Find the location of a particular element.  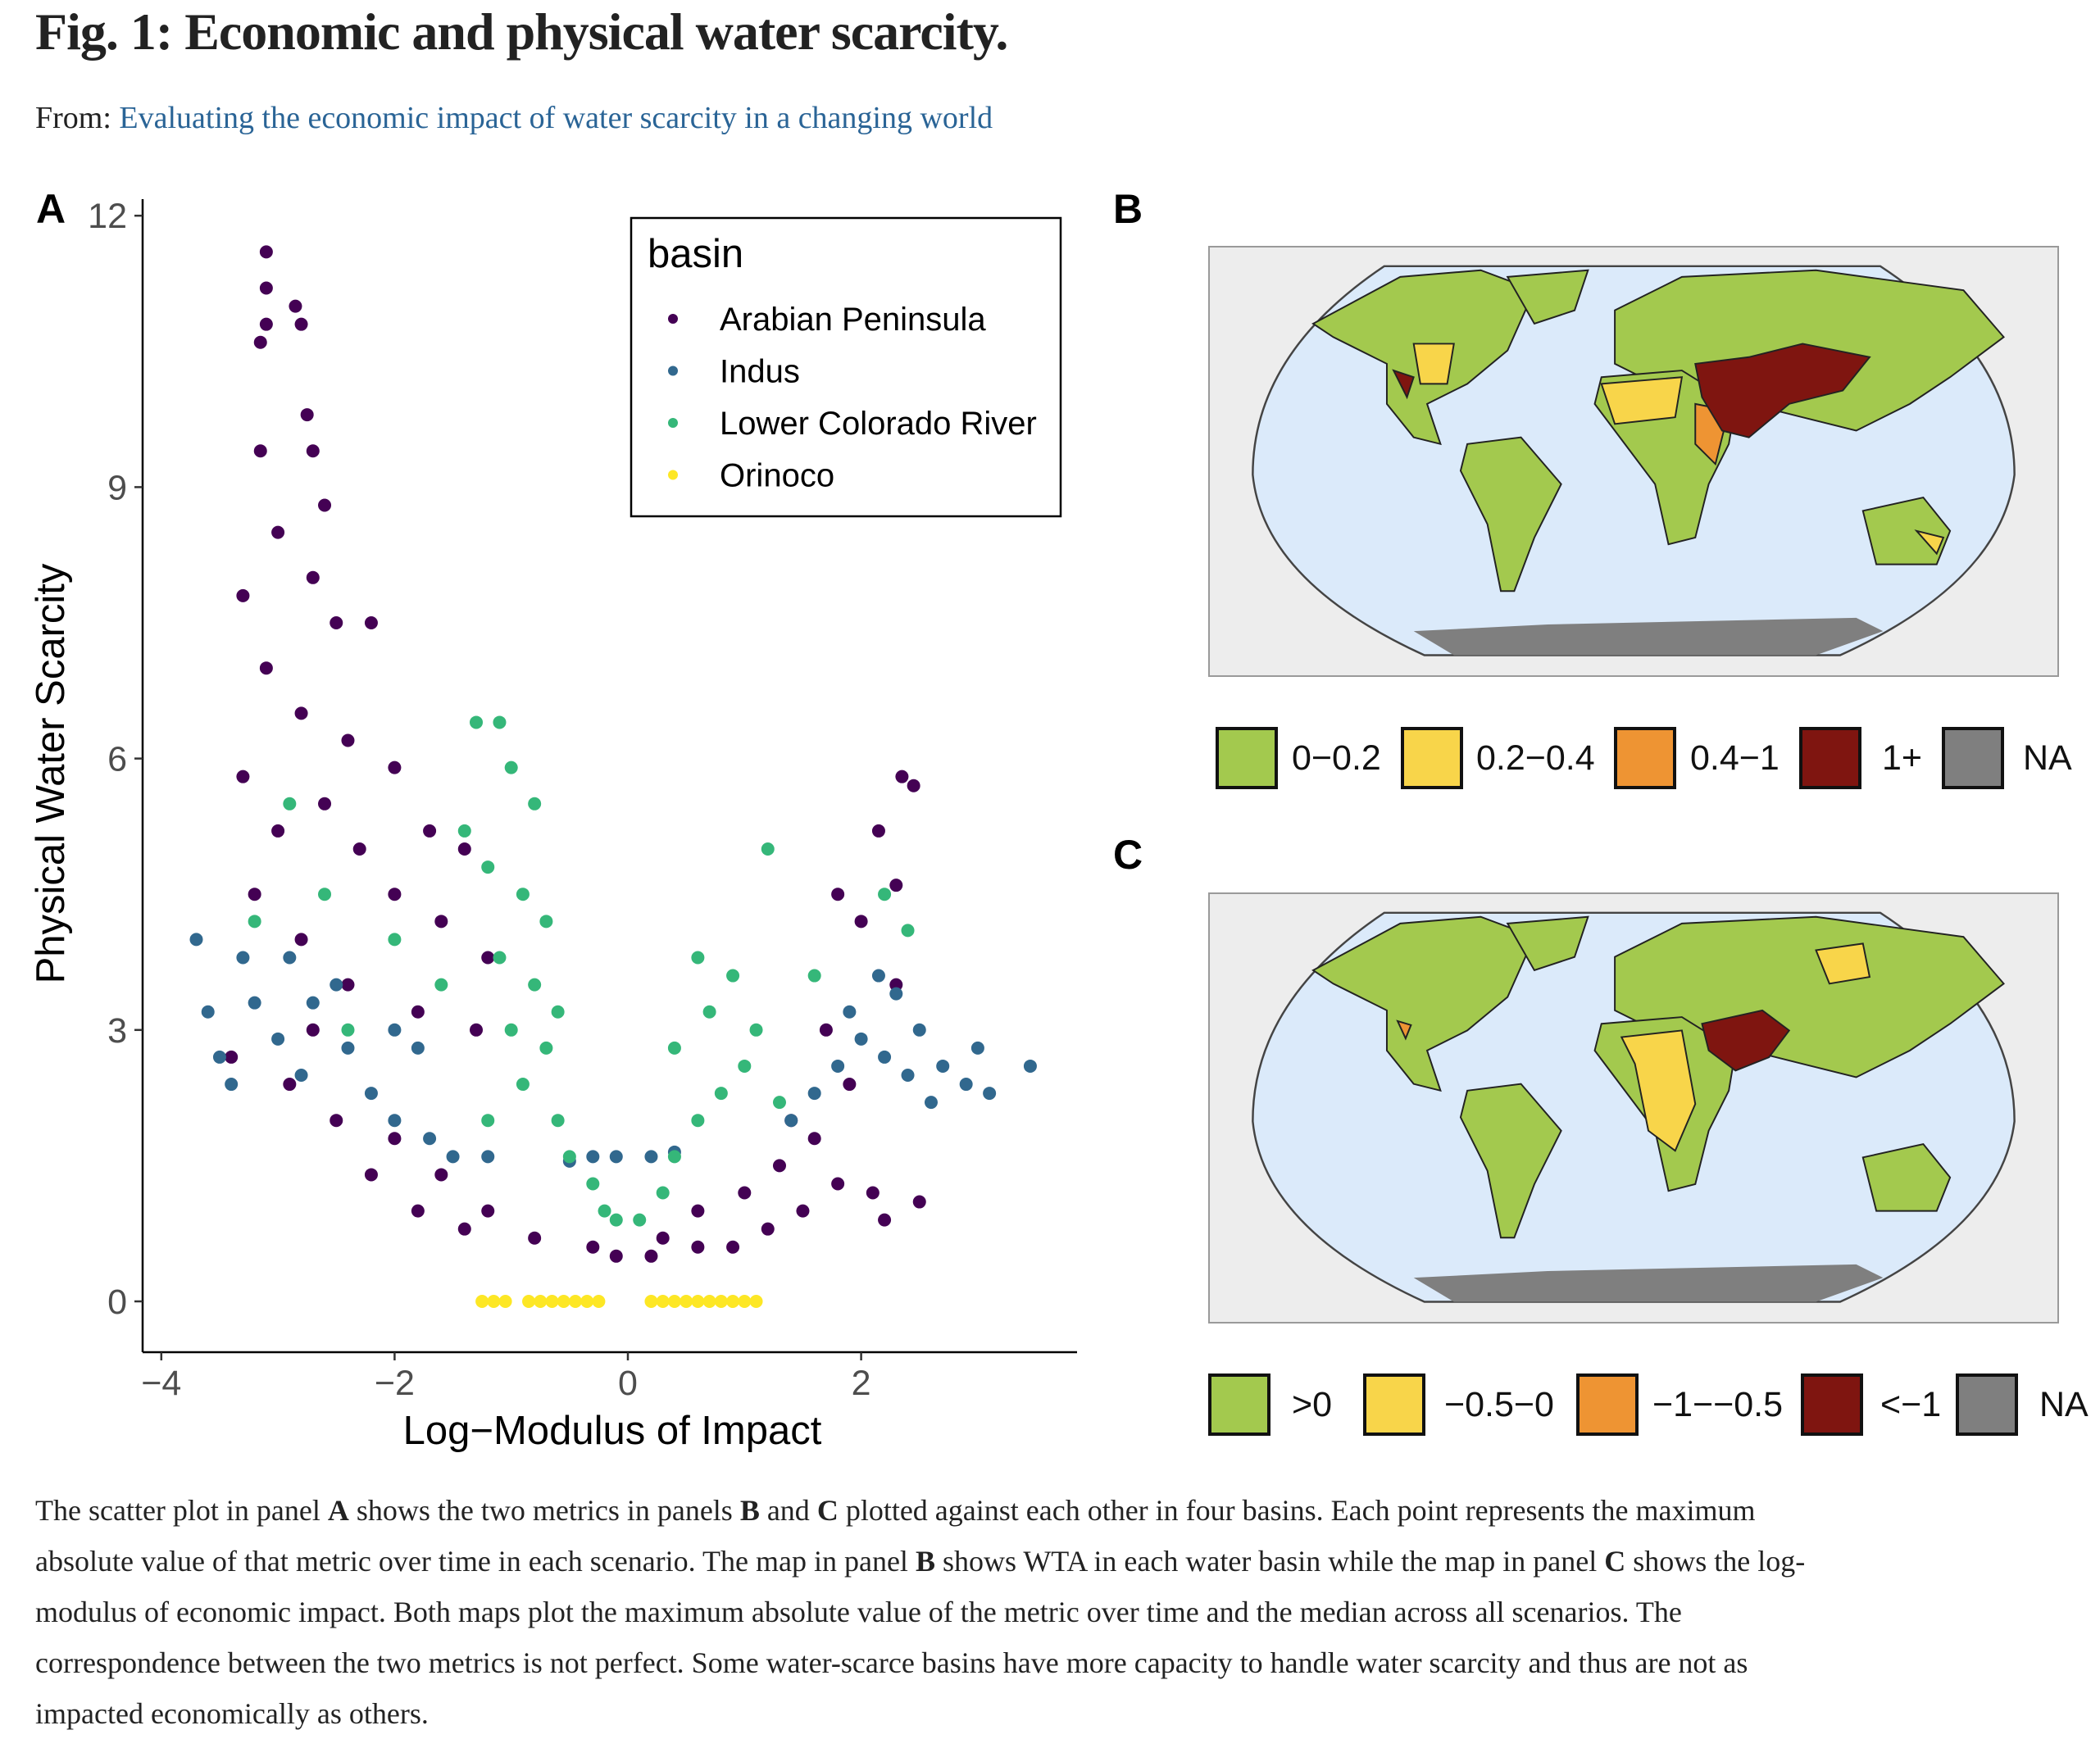

series-indus is located at coordinates (613, 1050).